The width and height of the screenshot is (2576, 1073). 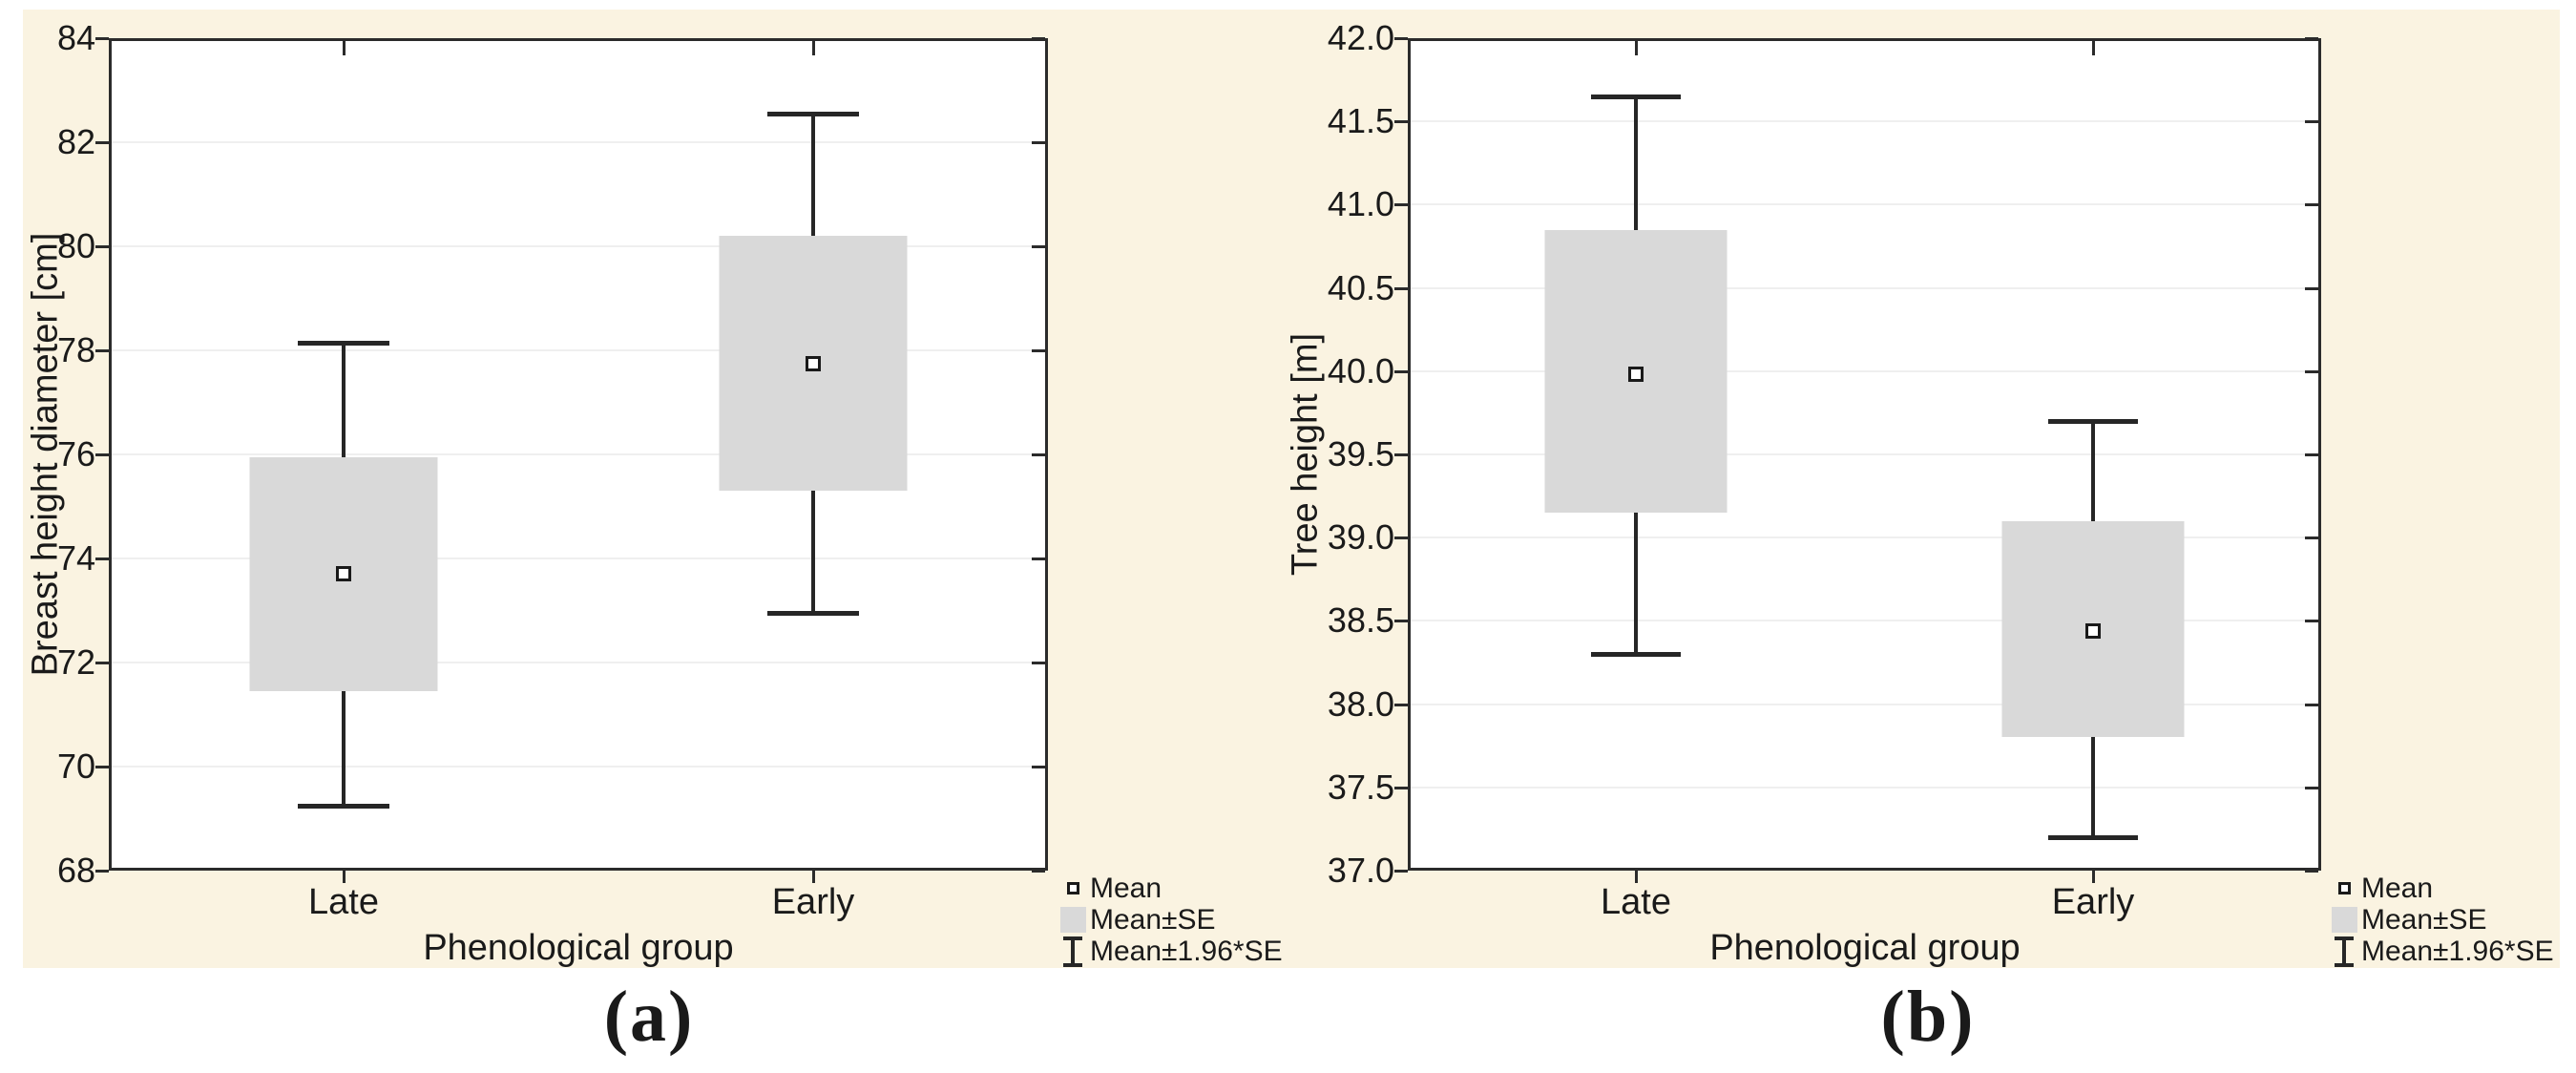 I want to click on y-tick-label: 42.0, so click(x=1360, y=37).